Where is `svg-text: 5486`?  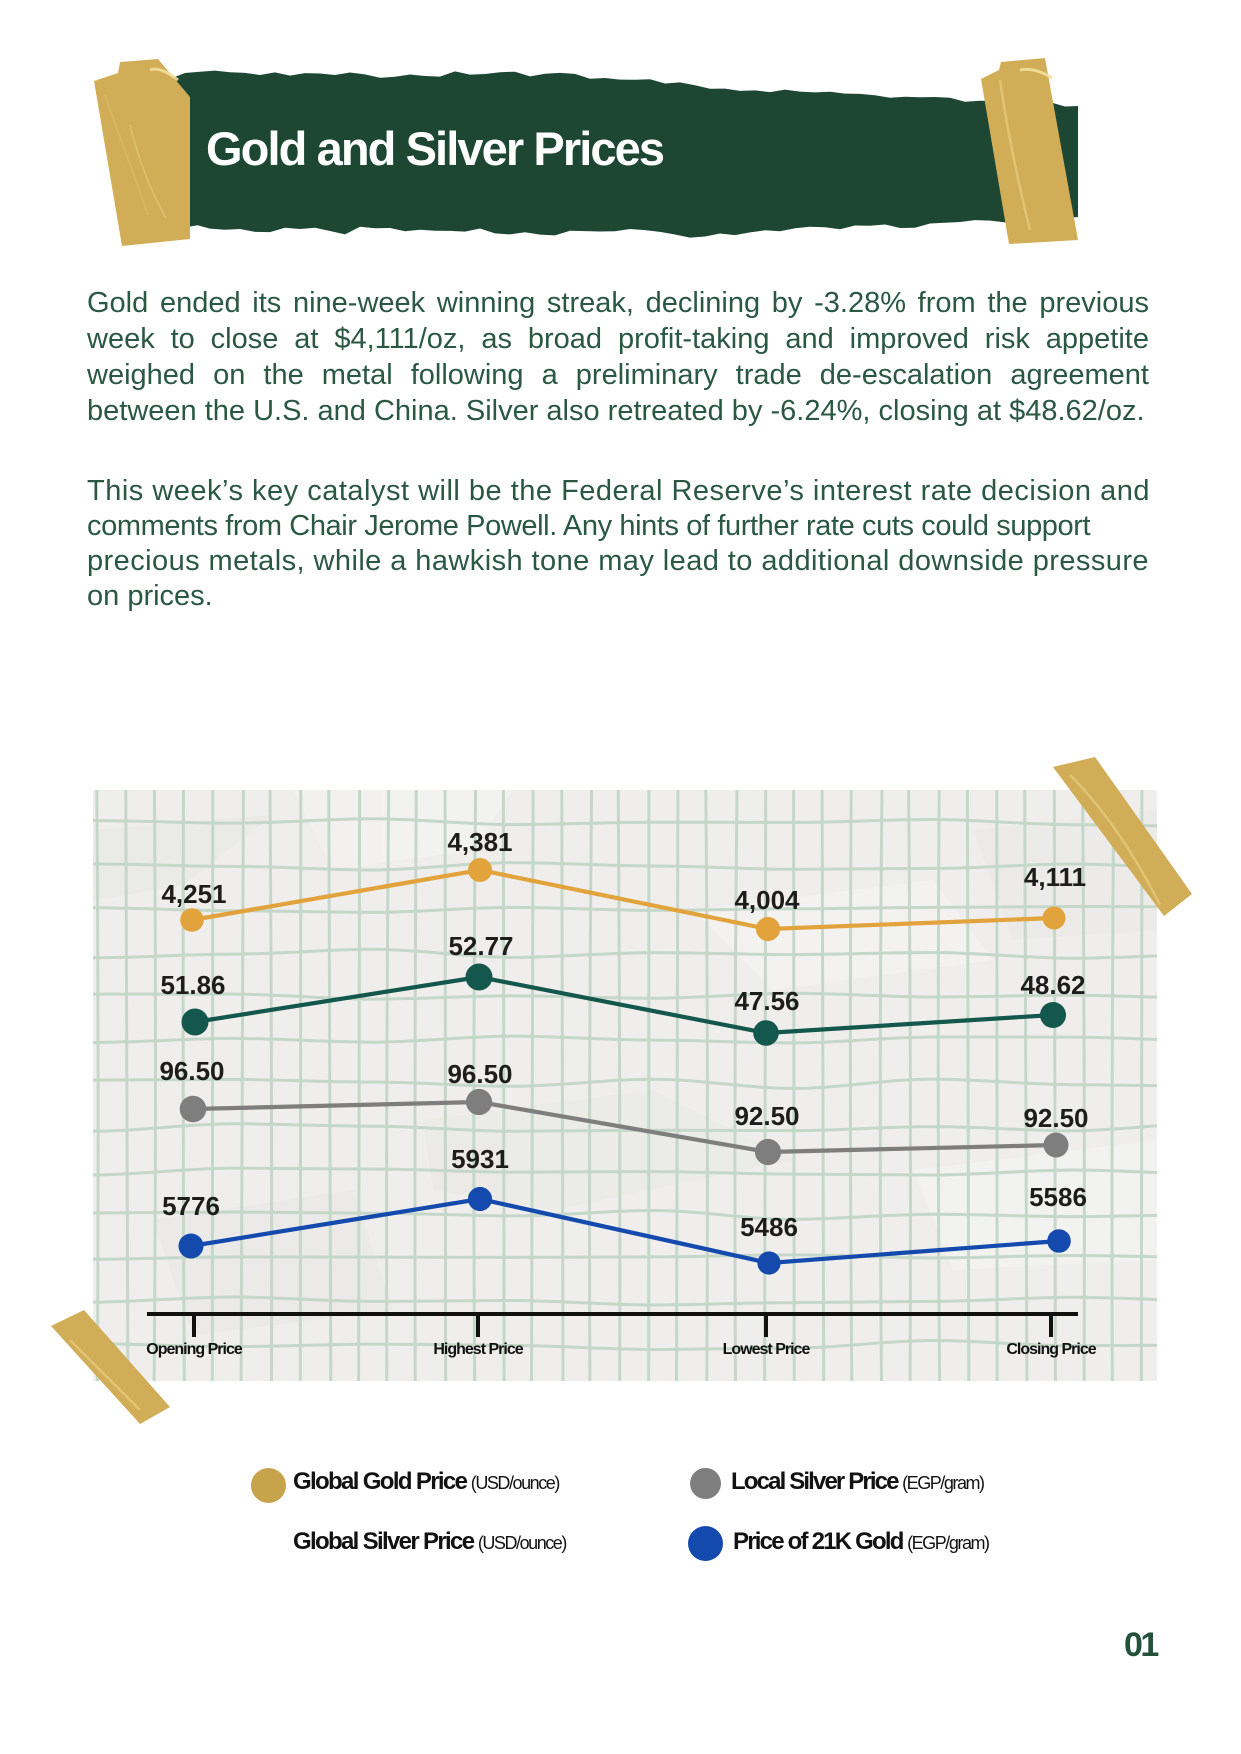 svg-text: 5486 is located at coordinates (769, 1227).